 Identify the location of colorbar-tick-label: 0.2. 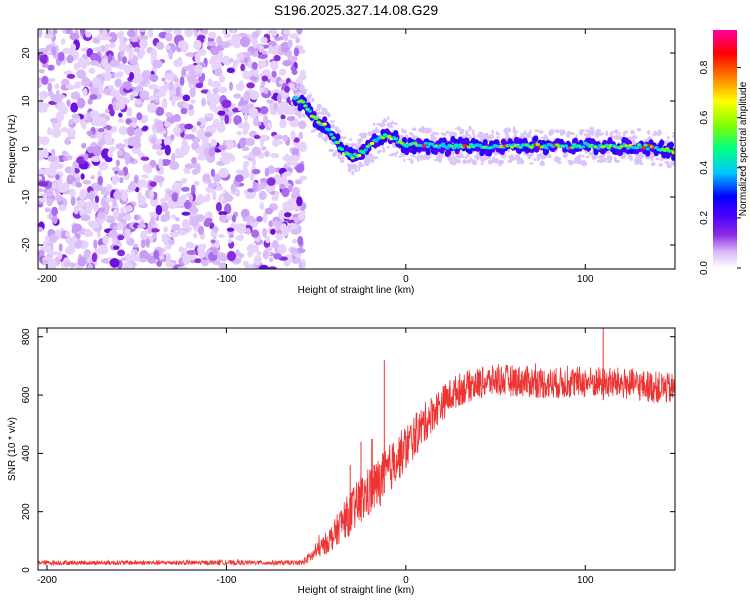
(704, 218).